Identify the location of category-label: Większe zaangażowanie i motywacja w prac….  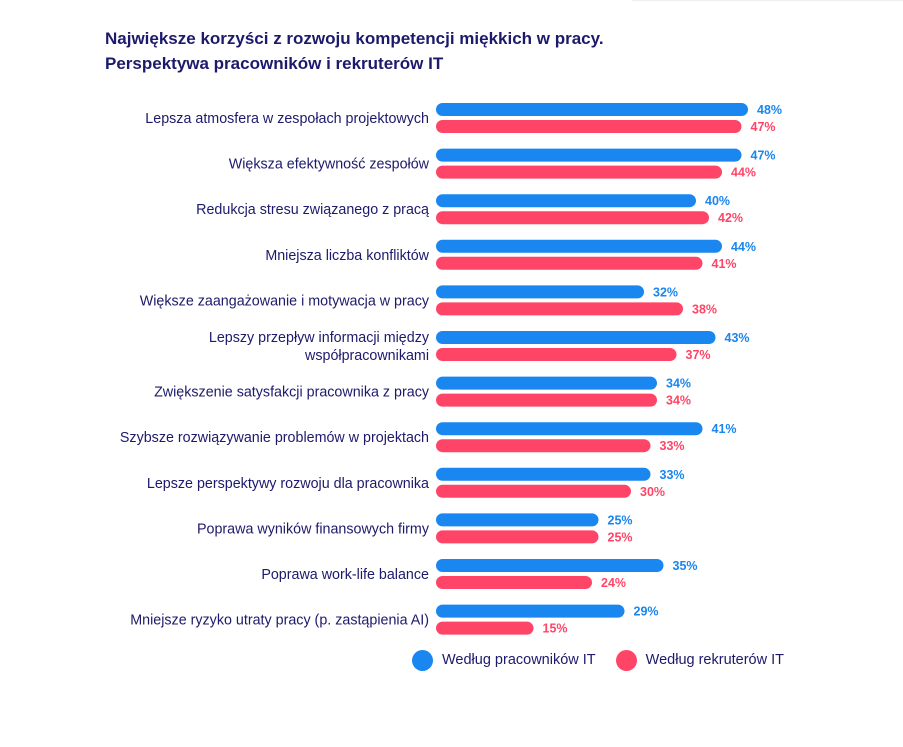
(285, 301).